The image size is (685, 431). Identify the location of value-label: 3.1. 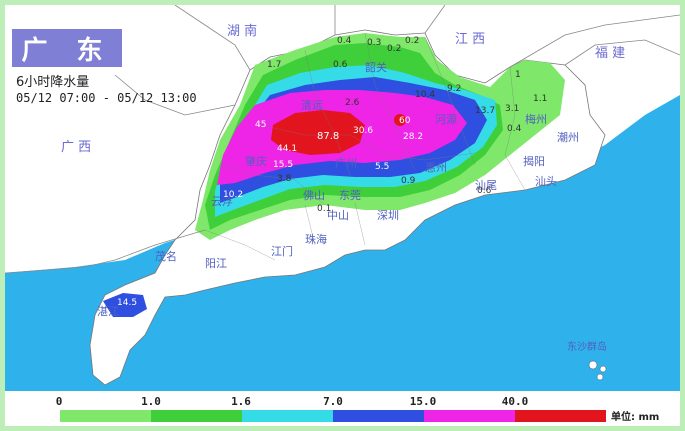
(512, 109).